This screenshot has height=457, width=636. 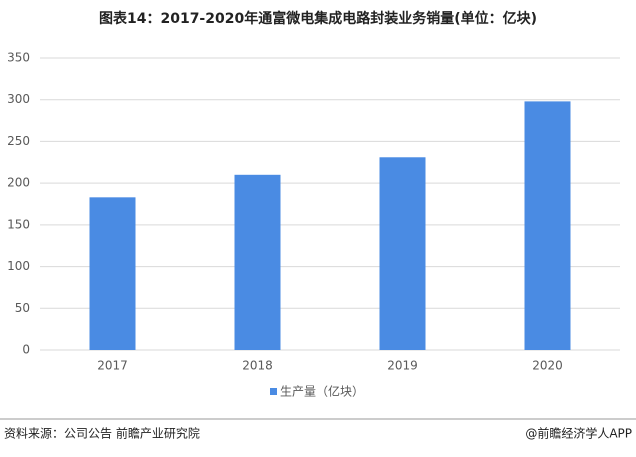 What do you see at coordinates (322, 391) in the screenshot?
I see `legend-label: 生产量（亿块）` at bounding box center [322, 391].